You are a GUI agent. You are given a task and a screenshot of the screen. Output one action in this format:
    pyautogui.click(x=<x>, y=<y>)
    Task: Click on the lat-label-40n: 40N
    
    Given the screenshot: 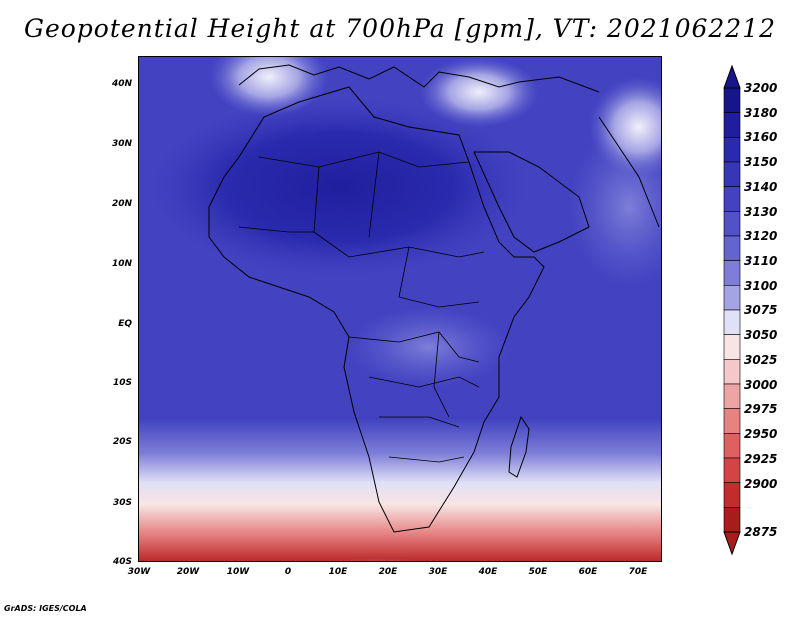 What is the action you would take?
    pyautogui.click(x=121, y=84)
    